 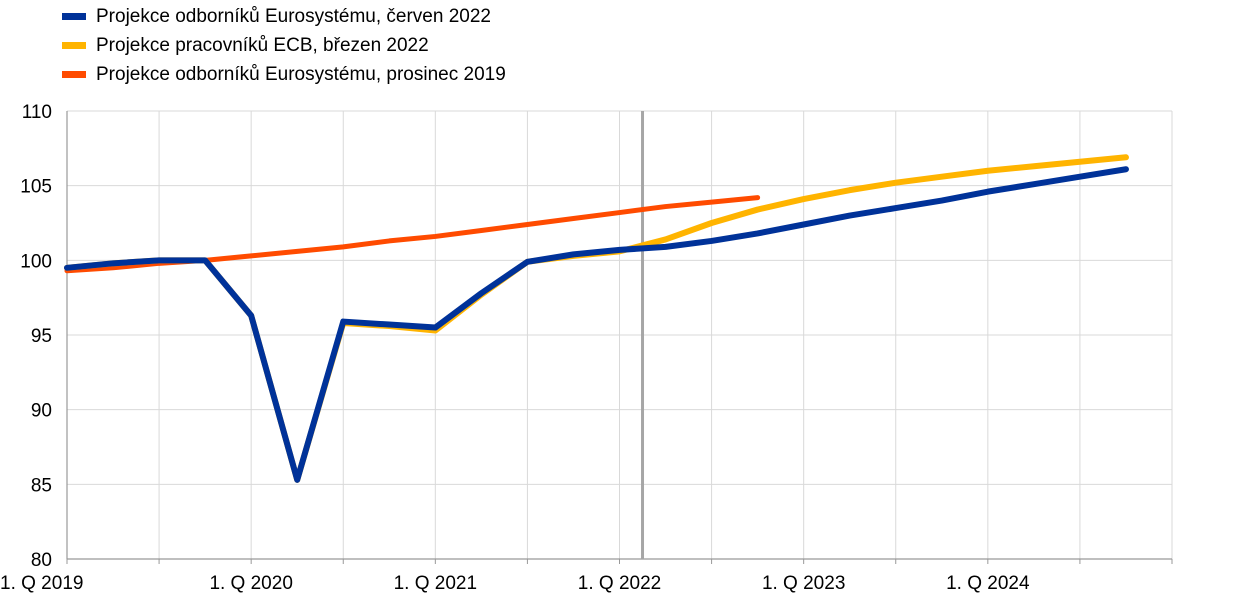 I want to click on x-tick-label: 1. Q 2019, so click(x=41, y=583).